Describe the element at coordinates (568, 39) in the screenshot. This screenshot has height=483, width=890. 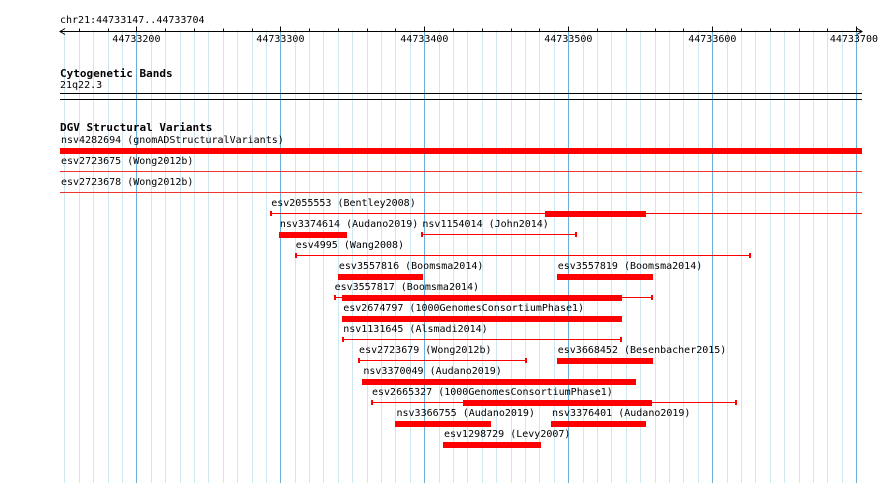
I see `ruler-tick-label: 44733500` at that location.